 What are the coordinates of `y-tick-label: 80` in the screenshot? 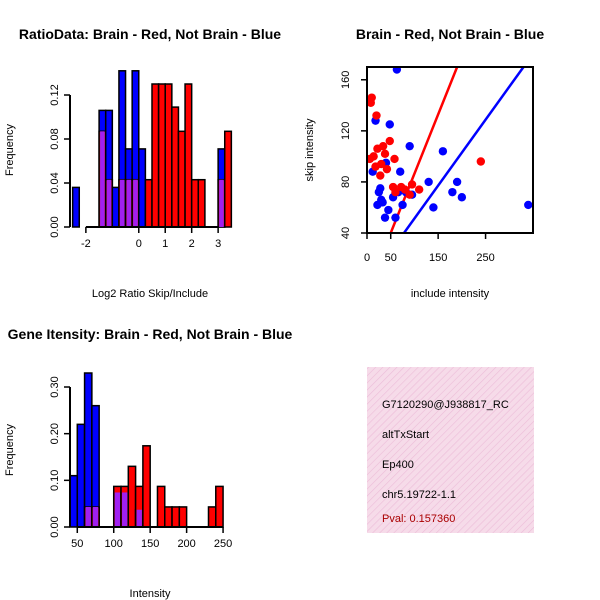 It's located at (346, 182).